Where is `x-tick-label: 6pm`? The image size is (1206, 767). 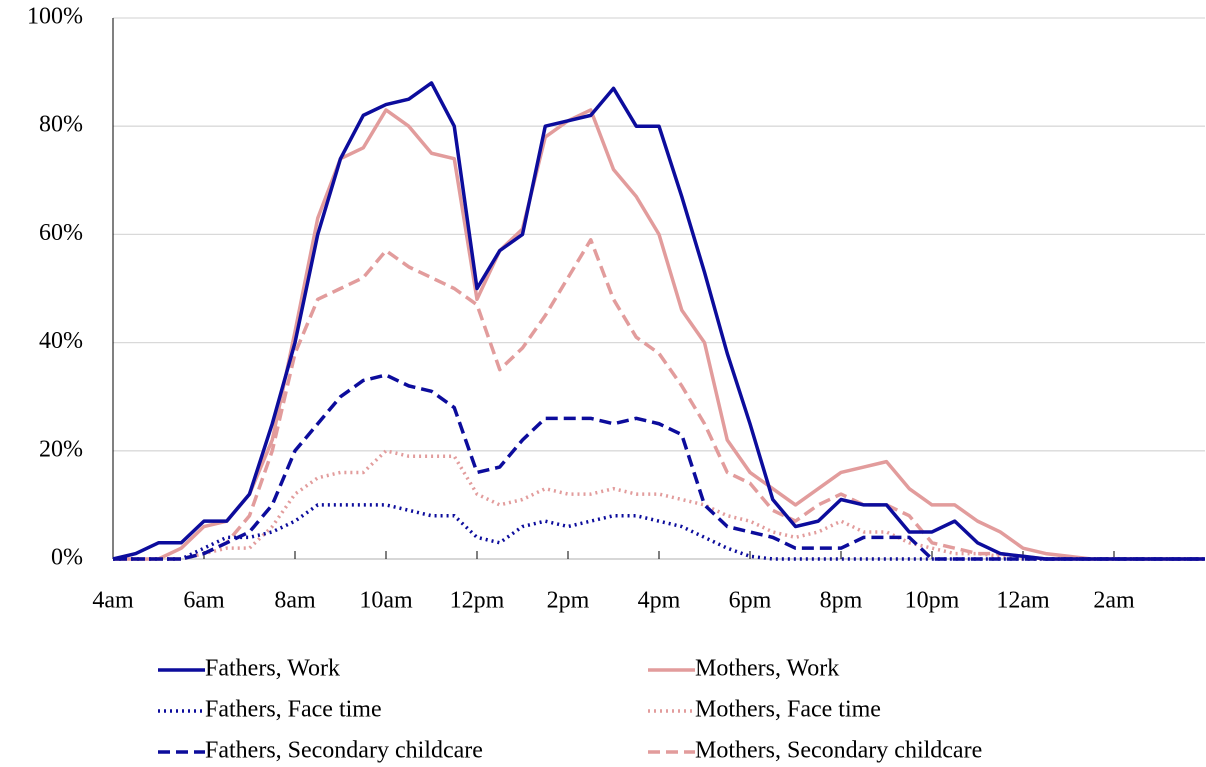
x-tick-label: 6pm is located at coordinates (750, 601).